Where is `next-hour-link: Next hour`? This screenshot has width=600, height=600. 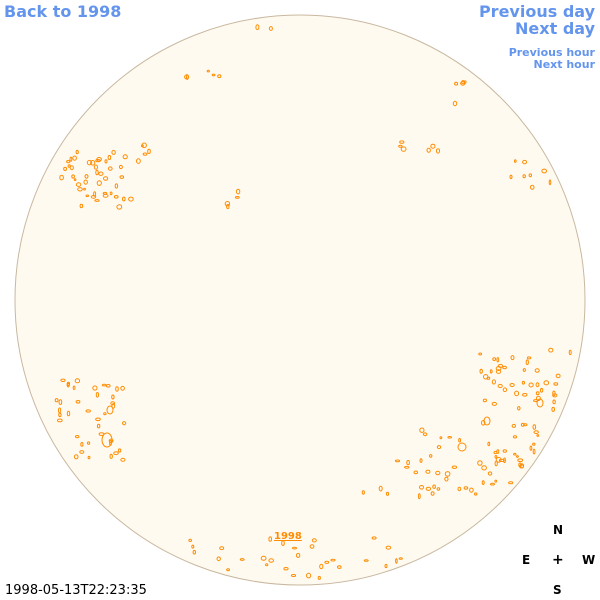
next-hour-link: Next hour is located at coordinates (564, 64).